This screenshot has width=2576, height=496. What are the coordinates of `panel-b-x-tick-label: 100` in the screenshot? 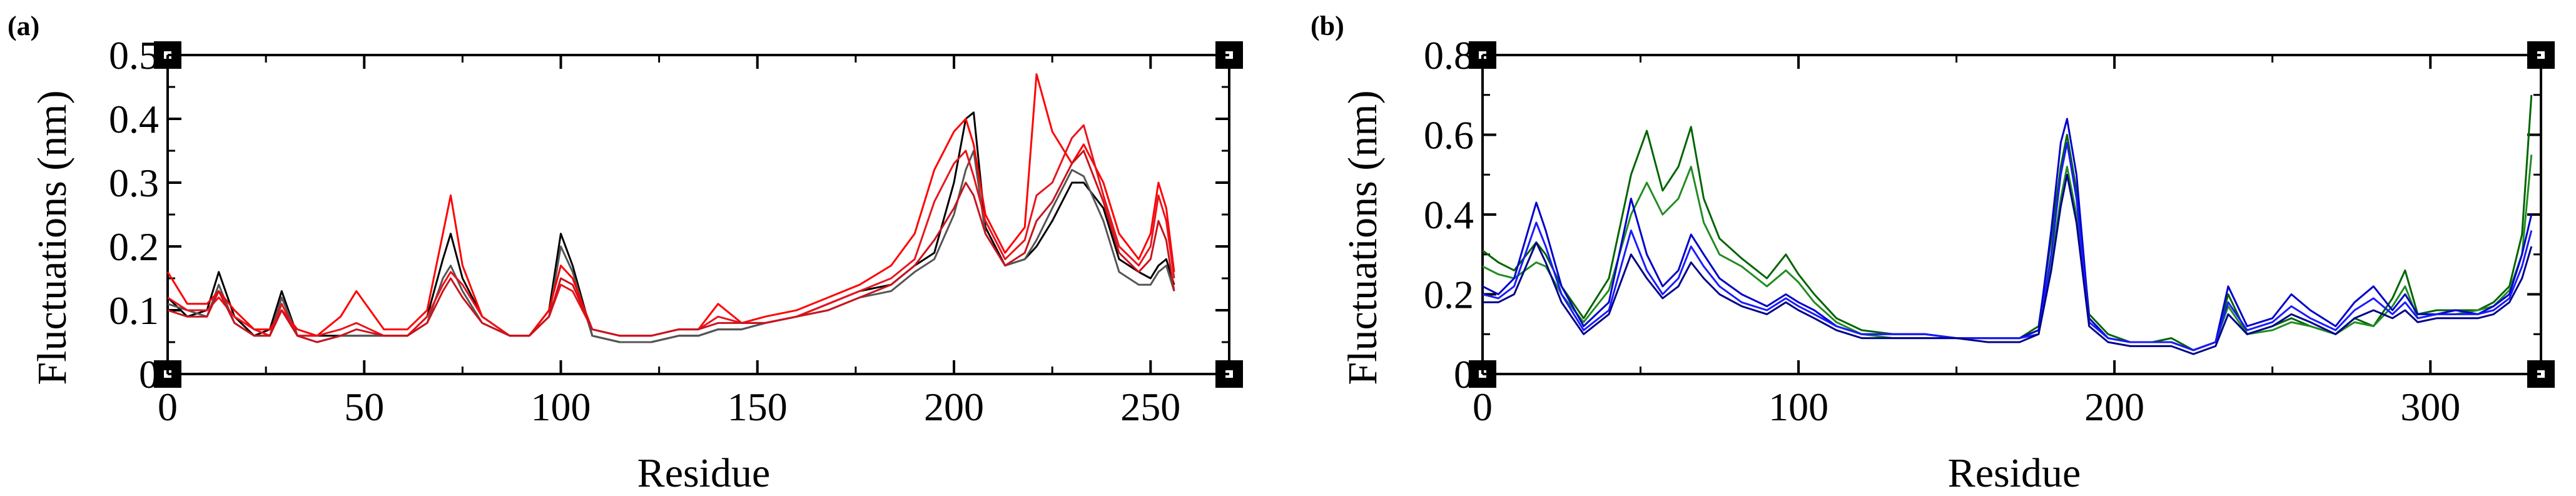 It's located at (1798, 407).